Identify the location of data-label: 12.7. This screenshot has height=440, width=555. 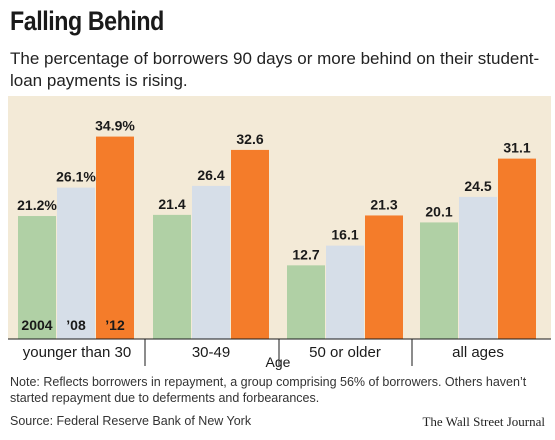
(305, 254).